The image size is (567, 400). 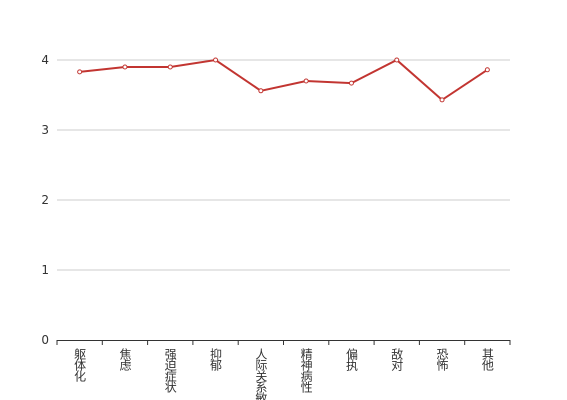 I want to click on x-tick-label: 抑郁, so click(x=216, y=359).